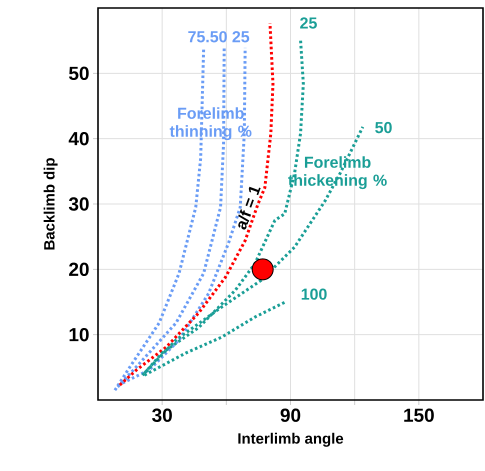 The width and height of the screenshot is (485, 471). Describe the element at coordinates (79, 73) in the screenshot. I see `y-tick-label: 50` at that location.